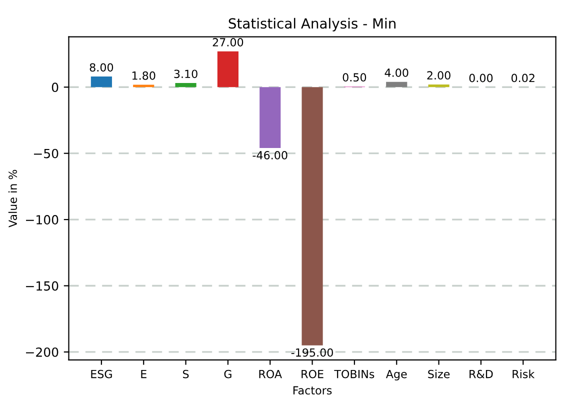 Image resolution: width=573 pixels, height=409 pixels. I want to click on x-tick-label: ROE, so click(313, 374).